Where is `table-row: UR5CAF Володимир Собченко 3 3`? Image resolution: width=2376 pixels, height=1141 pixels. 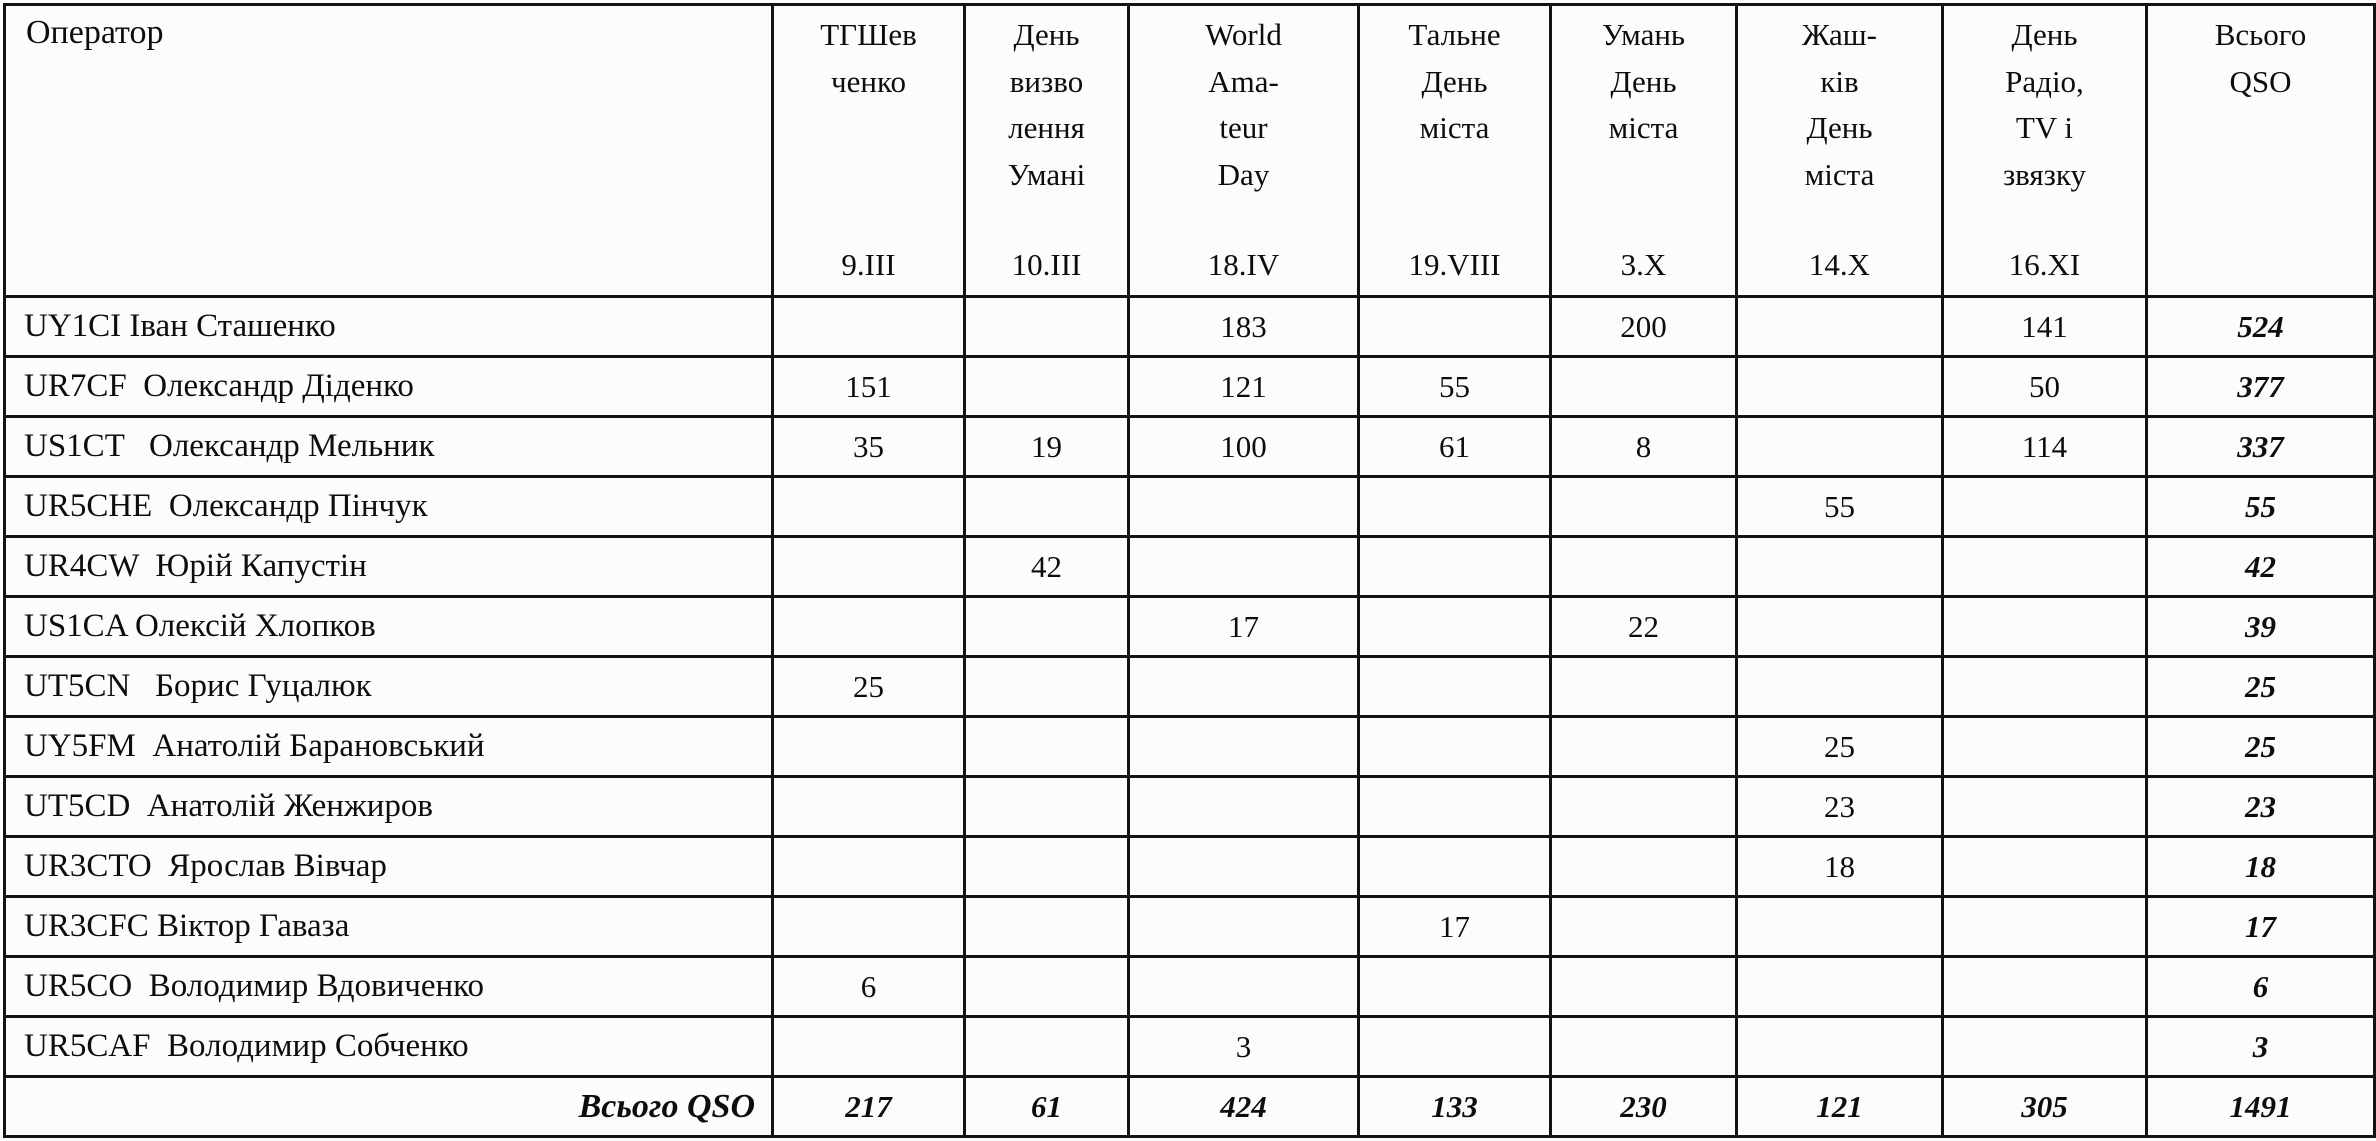
table-row: UR5CAF Володимир Собченко 3 3 is located at coordinates (1189, 1046).